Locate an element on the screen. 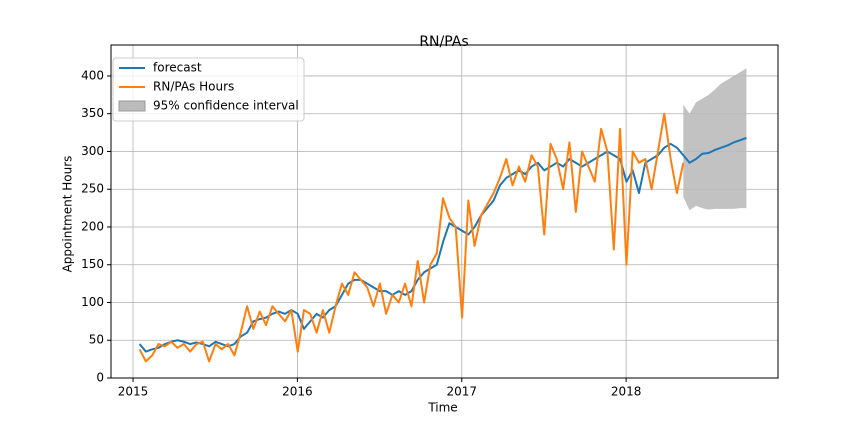 This screenshot has height=432, width=864. legend-label: forecast is located at coordinates (177, 68).